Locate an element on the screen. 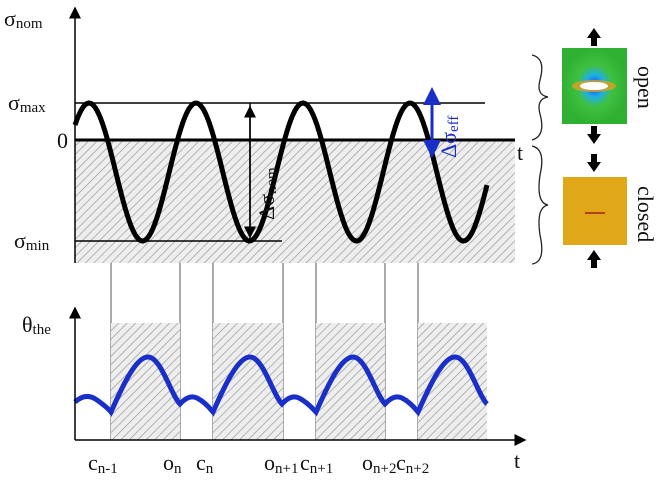  open-label: open is located at coordinates (645, 87).